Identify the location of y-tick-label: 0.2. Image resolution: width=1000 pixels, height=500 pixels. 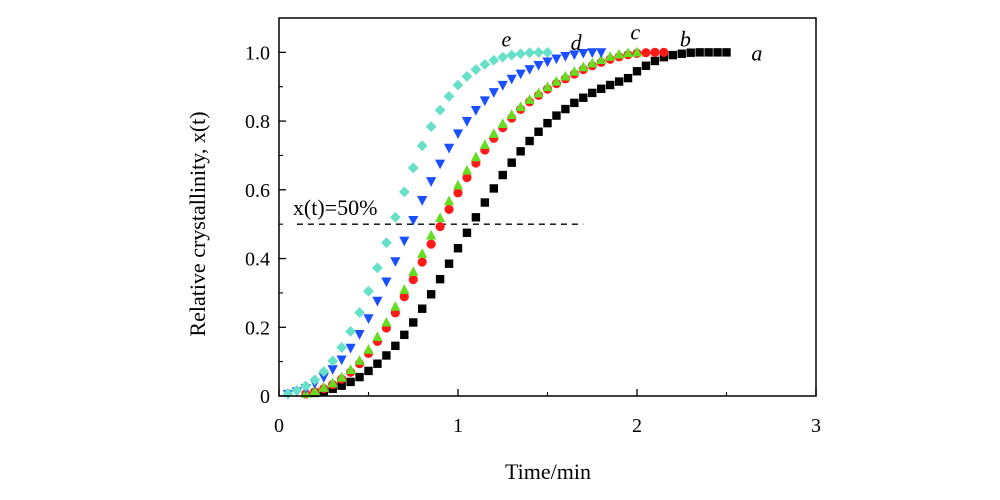
(257, 328).